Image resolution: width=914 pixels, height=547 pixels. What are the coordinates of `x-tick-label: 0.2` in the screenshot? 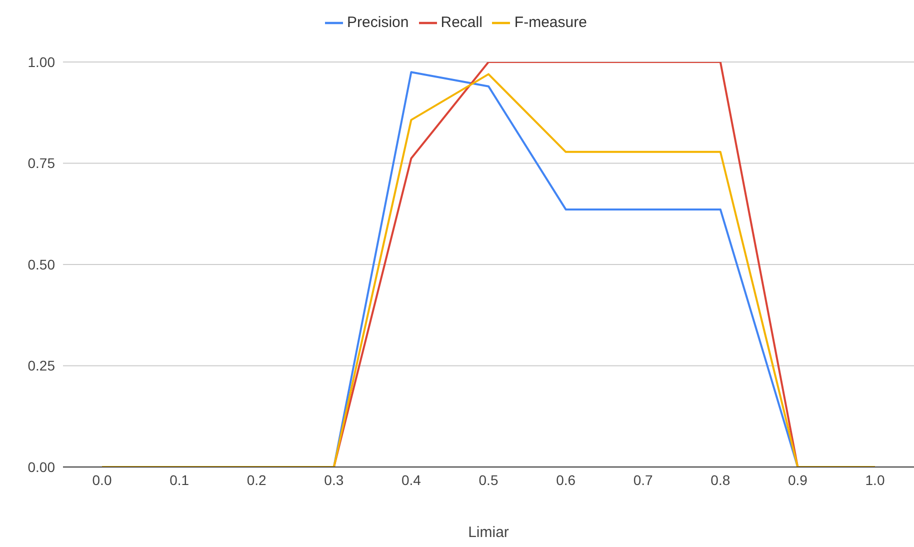 It's located at (256, 480).